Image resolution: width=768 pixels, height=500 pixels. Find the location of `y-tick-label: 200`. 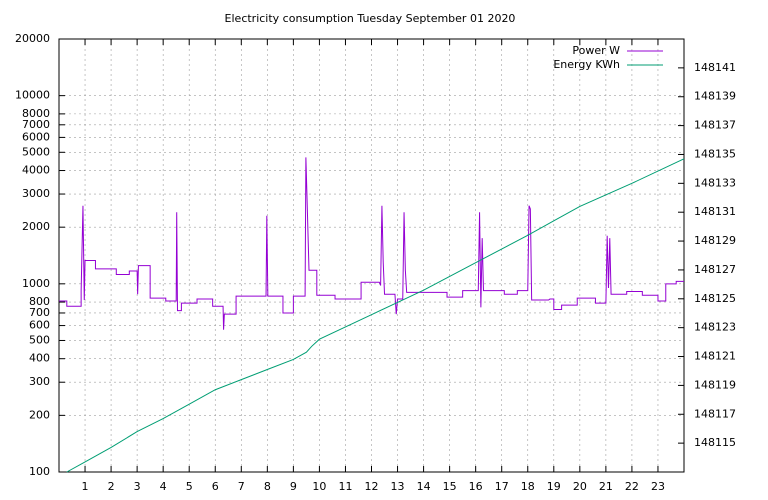

y-tick-label: 200 is located at coordinates (39, 414).